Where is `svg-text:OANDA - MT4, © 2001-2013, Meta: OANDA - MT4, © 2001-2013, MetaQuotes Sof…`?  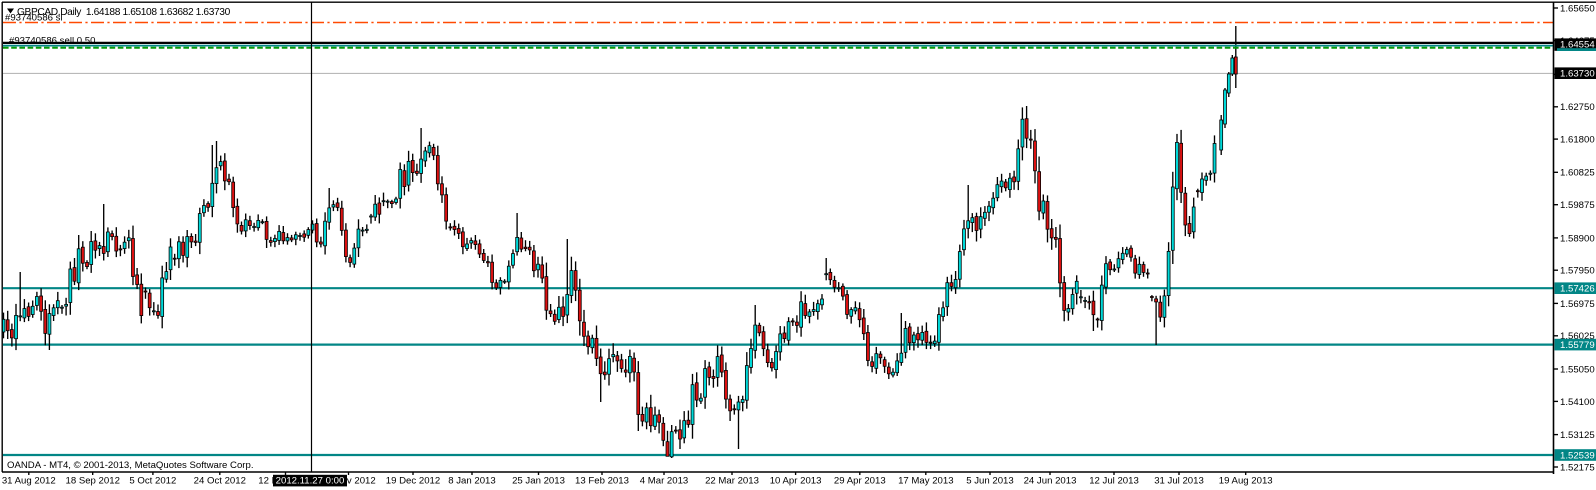
svg-text:OANDA - MT4, © 2001-2013, Meta: OANDA - MT4, © 2001-2013, MetaQuotes Sof… is located at coordinates (130, 465).